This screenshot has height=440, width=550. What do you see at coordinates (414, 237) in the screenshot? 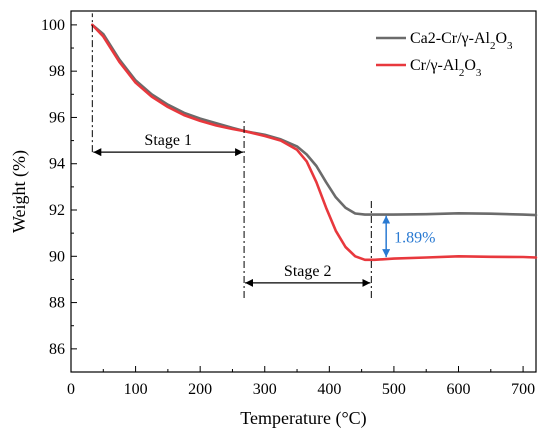
I see `difference-label: 1.89%` at bounding box center [414, 237].